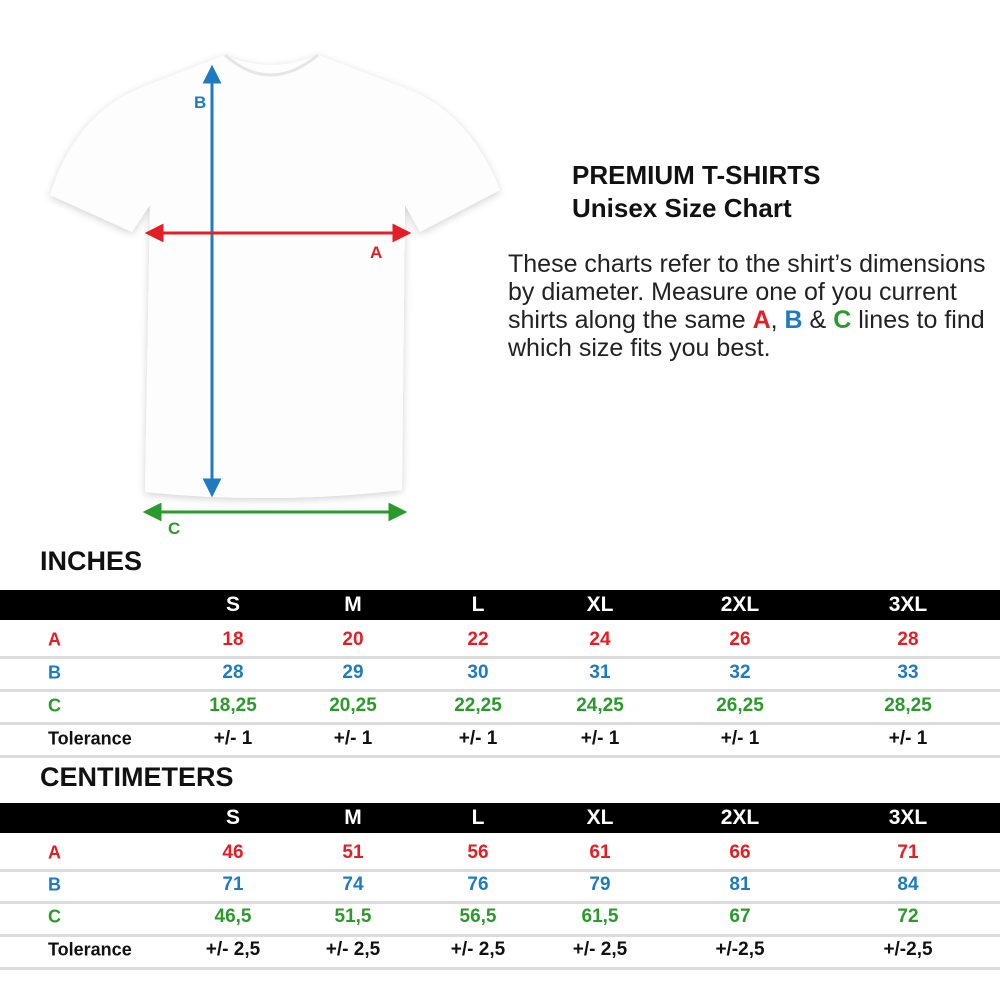 The image size is (1000, 1000). Describe the element at coordinates (600, 916) in the screenshot. I see `table-cell: 61,5` at that location.